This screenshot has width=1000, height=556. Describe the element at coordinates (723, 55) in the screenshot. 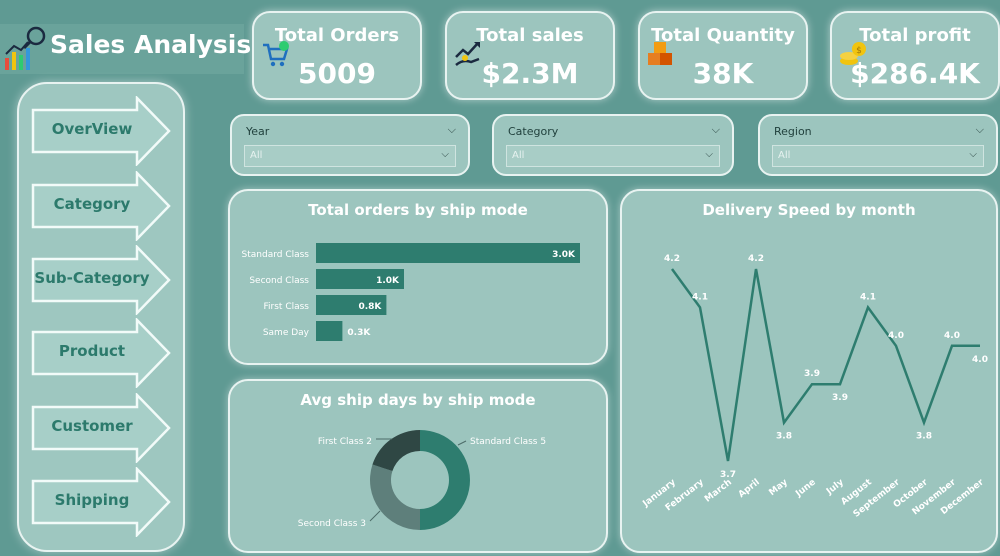

I see `kpi-total-quantity: Total Quantity 38K` at that location.